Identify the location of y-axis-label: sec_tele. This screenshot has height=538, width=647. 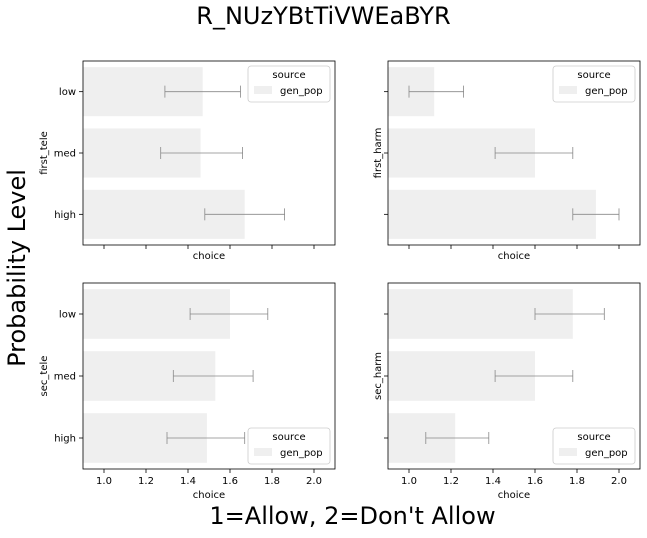
(44, 376).